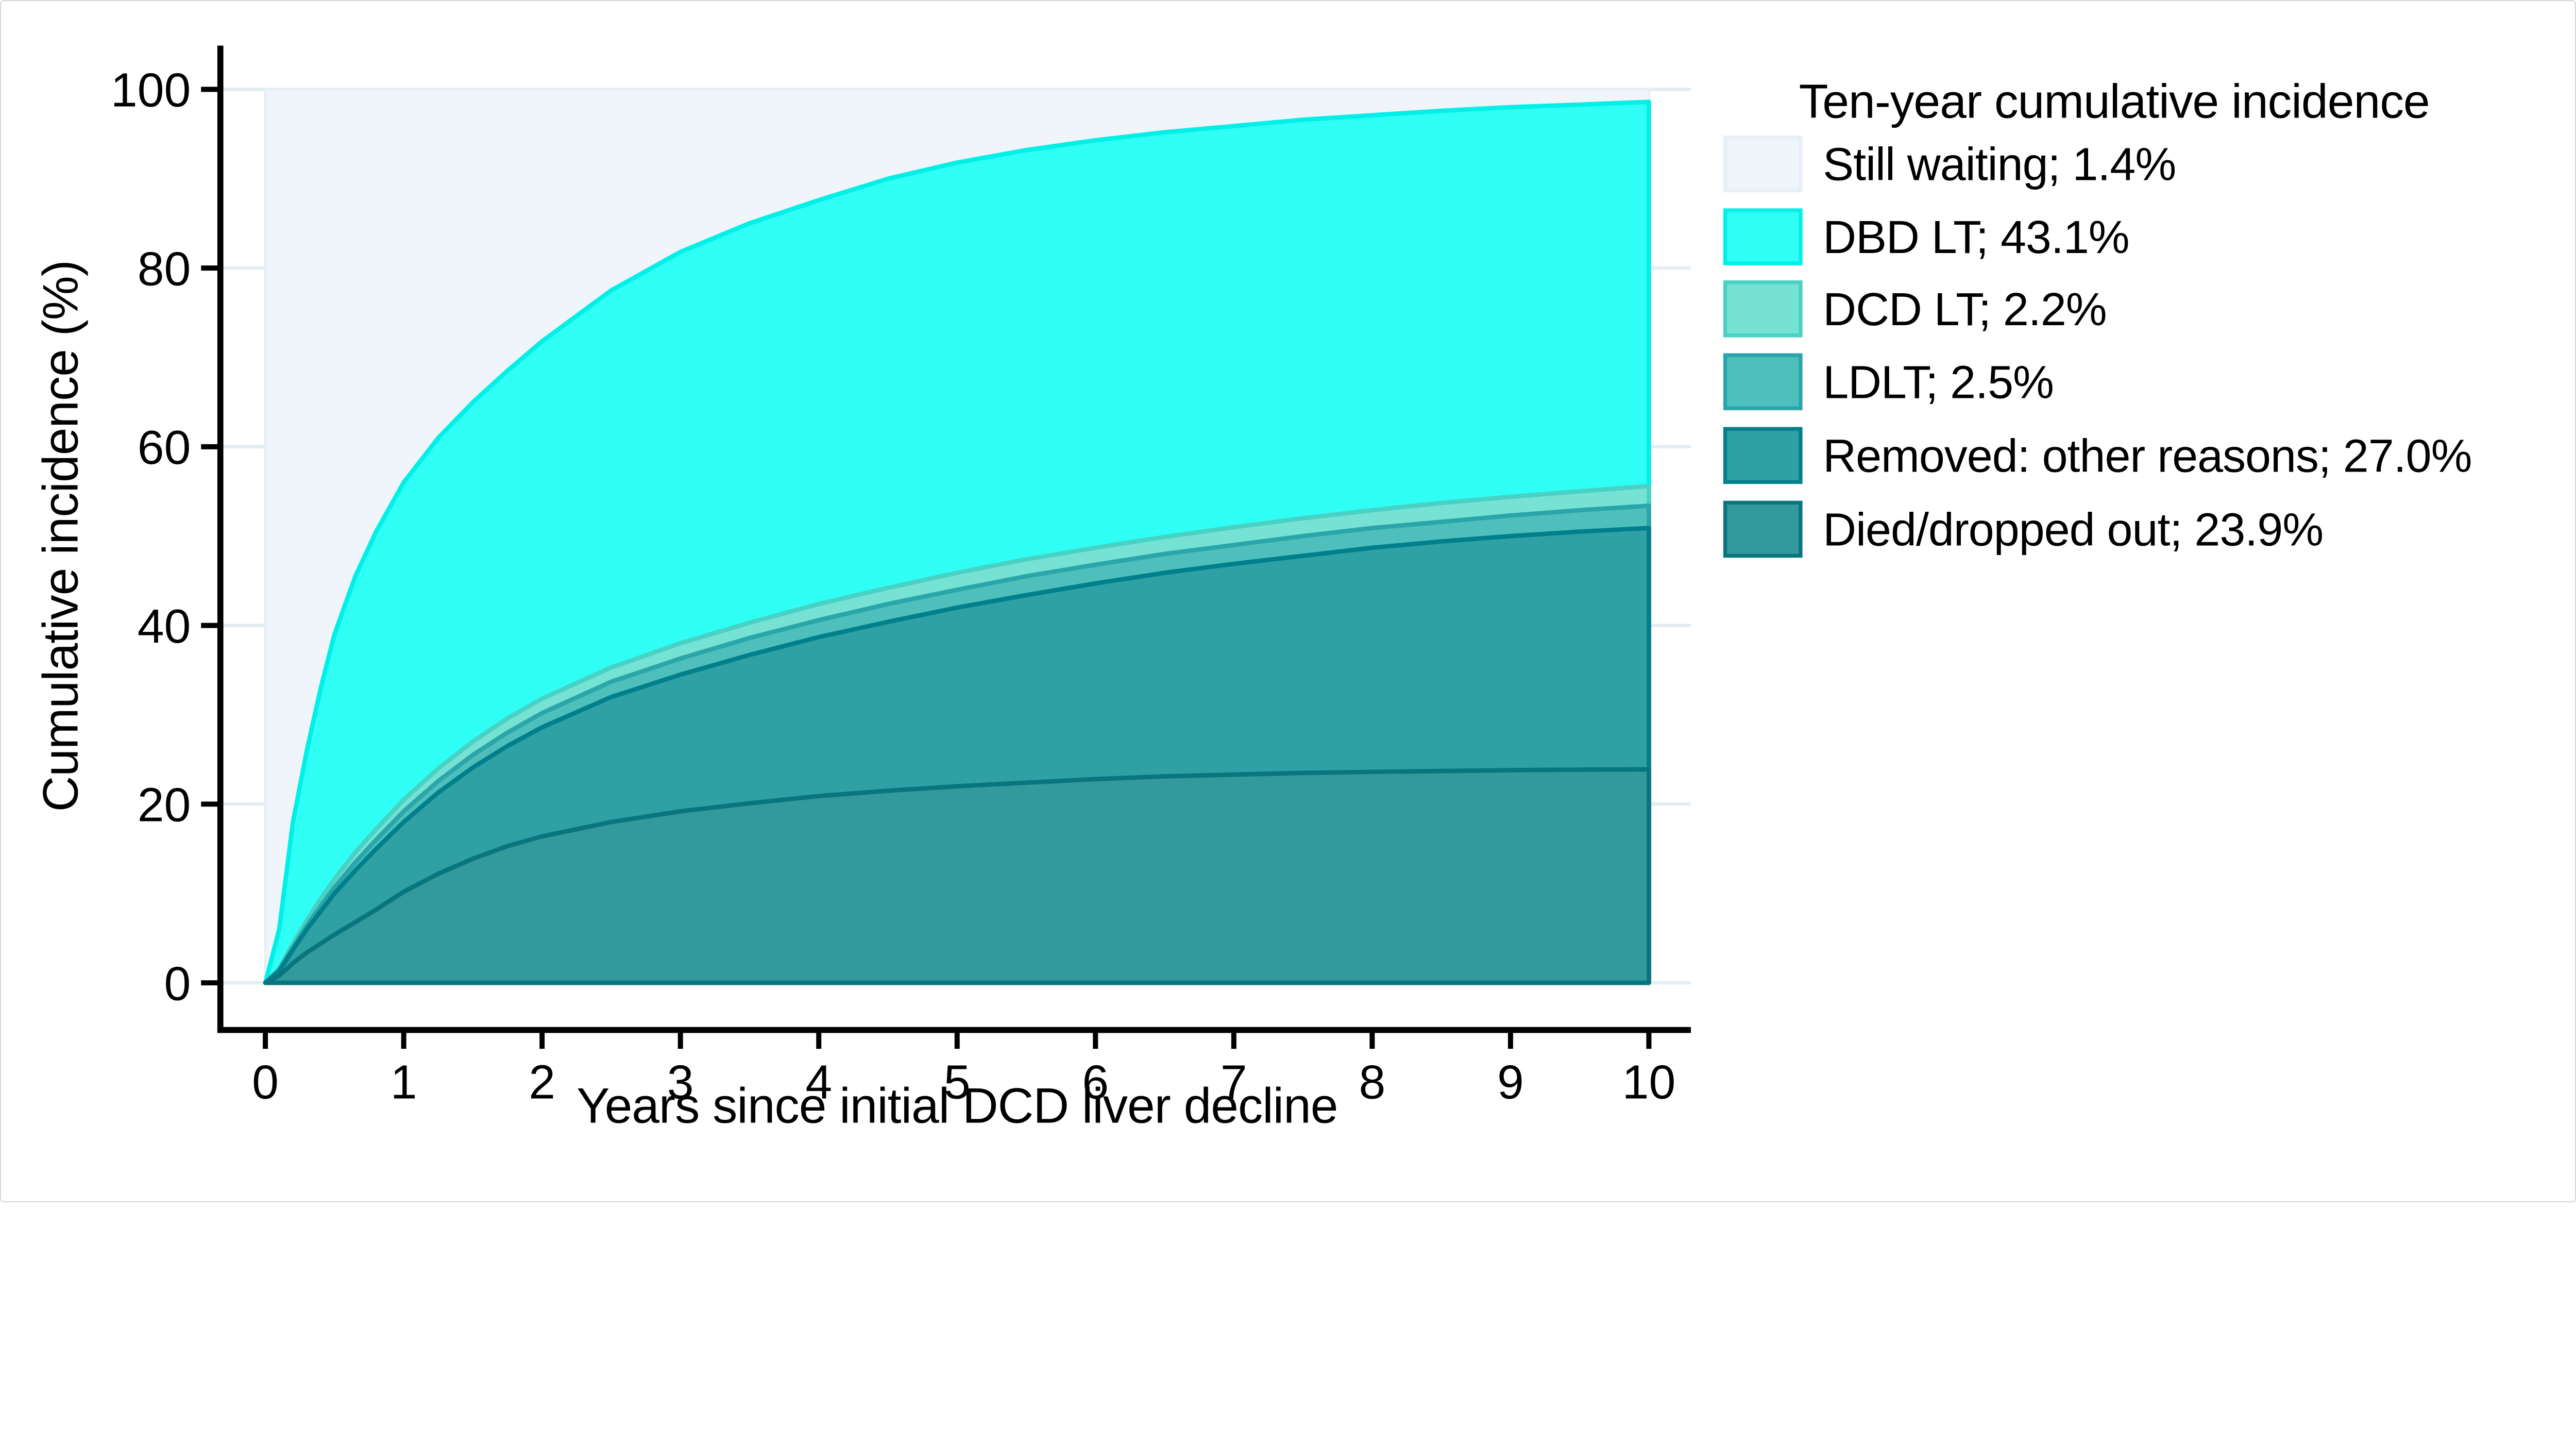 This screenshot has width=2576, height=1443. I want to click on x-tick-label-3: 3, so click(680, 1082).